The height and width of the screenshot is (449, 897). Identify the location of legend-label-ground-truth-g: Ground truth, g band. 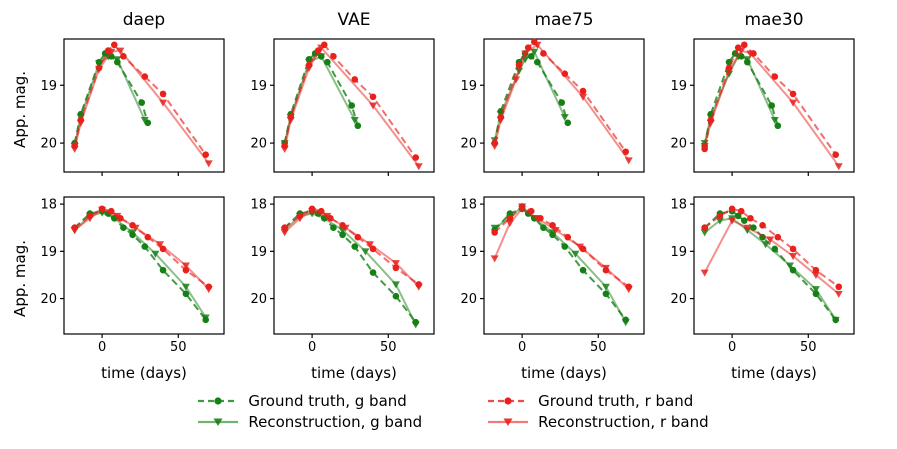
(327, 401).